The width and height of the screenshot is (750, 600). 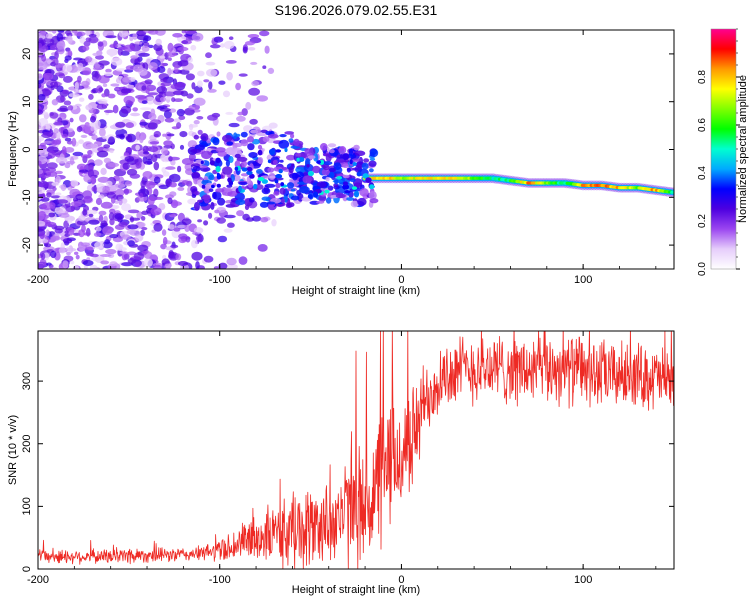 What do you see at coordinates (356, 10) in the screenshot?
I see `chart-title: S196.2026.079.02.55.E31` at bounding box center [356, 10].